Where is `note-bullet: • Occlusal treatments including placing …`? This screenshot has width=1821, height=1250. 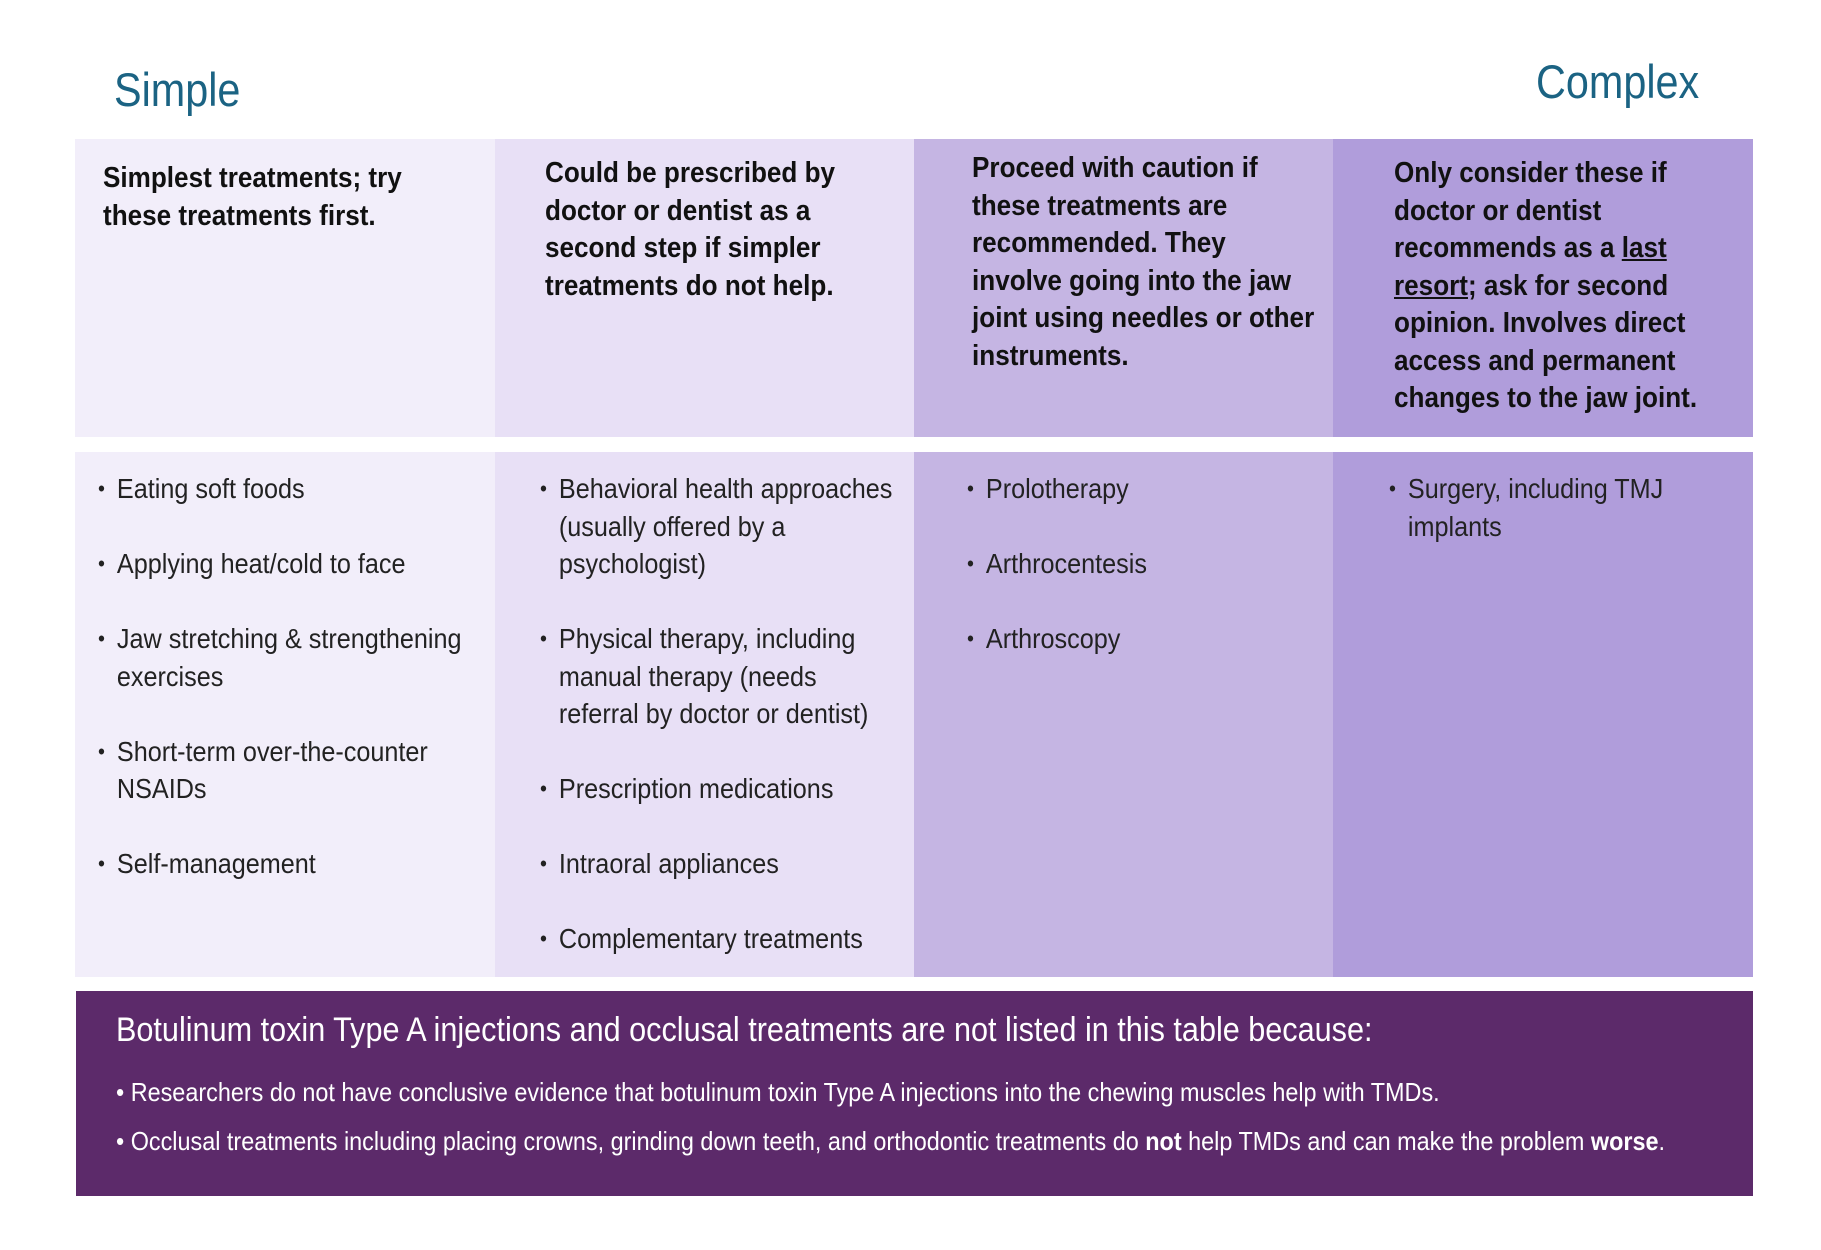 note-bullet: • Occlusal treatments including placing … is located at coordinates (890, 1141).